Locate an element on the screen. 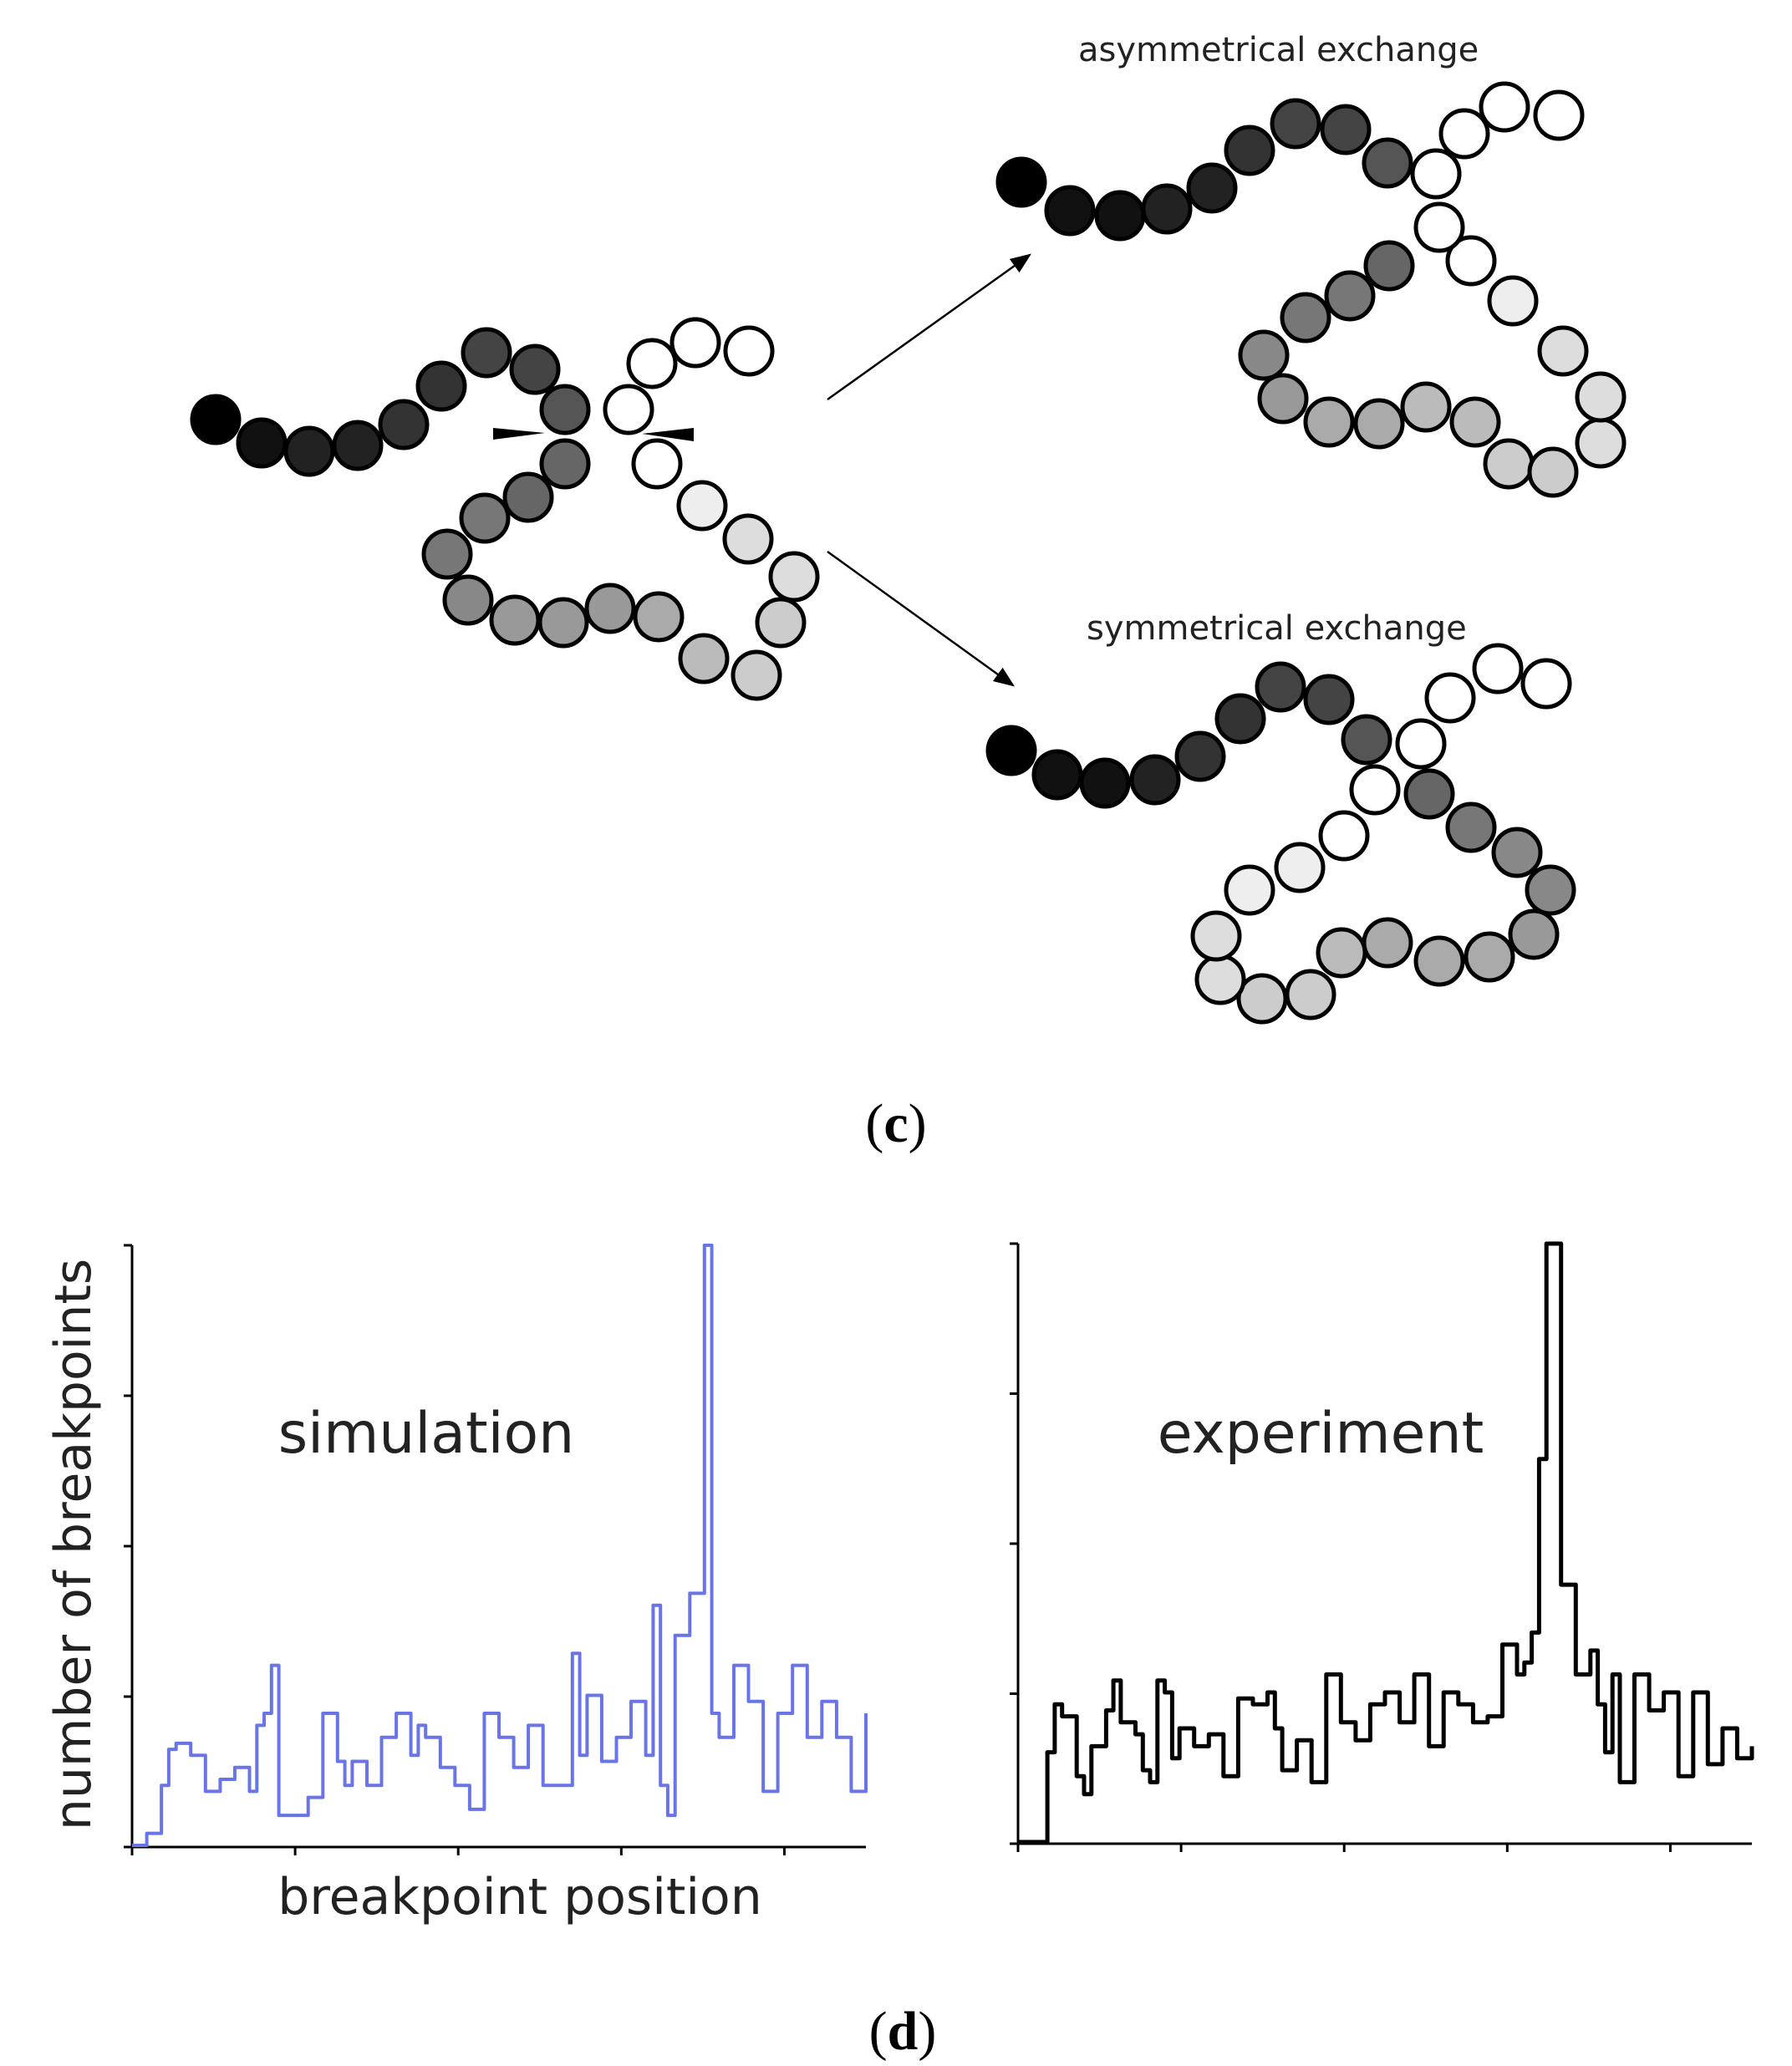 This screenshot has height=2066, width=1792. arrow-to-symmetrical is located at coordinates (921, 618).